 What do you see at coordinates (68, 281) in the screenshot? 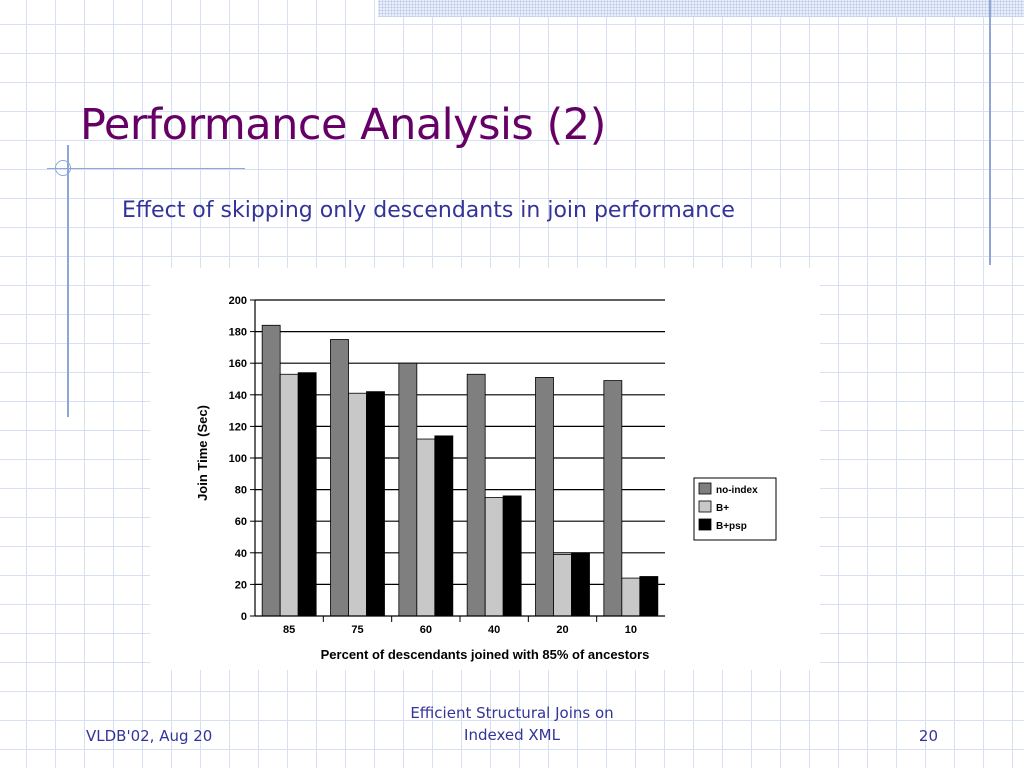
I see `left-decorative-line` at bounding box center [68, 281].